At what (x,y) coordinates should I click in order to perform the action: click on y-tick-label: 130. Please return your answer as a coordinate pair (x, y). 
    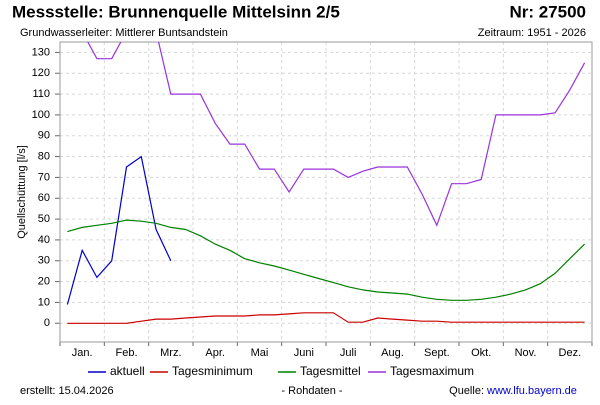
    Looking at the image, I should click on (41, 52).